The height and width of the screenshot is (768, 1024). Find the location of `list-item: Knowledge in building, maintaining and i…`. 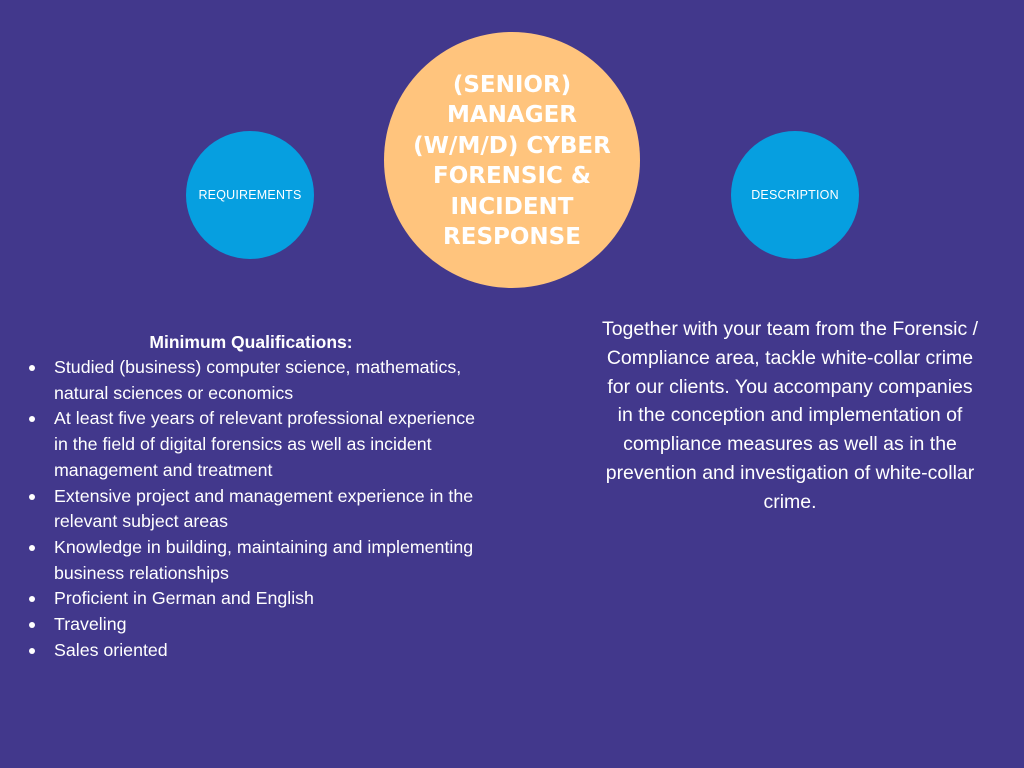

list-item: Knowledge in building, maintaining and i… is located at coordinates (251, 560).